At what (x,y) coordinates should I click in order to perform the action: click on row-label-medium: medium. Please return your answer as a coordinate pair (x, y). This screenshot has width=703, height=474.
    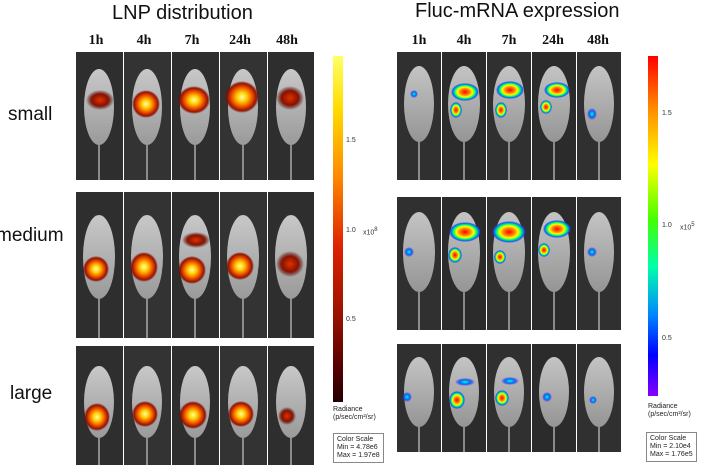
    Looking at the image, I should click on (32, 235).